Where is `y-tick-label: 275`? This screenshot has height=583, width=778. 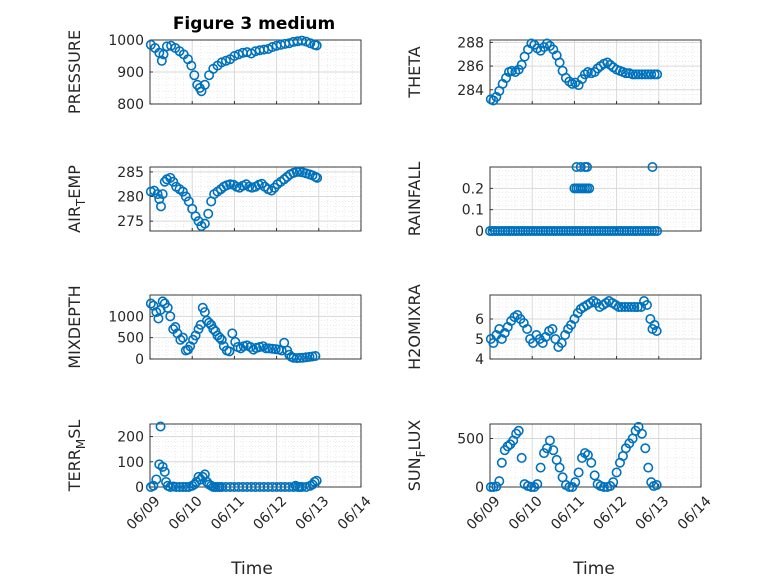
y-tick-label: 275 is located at coordinates (130, 222).